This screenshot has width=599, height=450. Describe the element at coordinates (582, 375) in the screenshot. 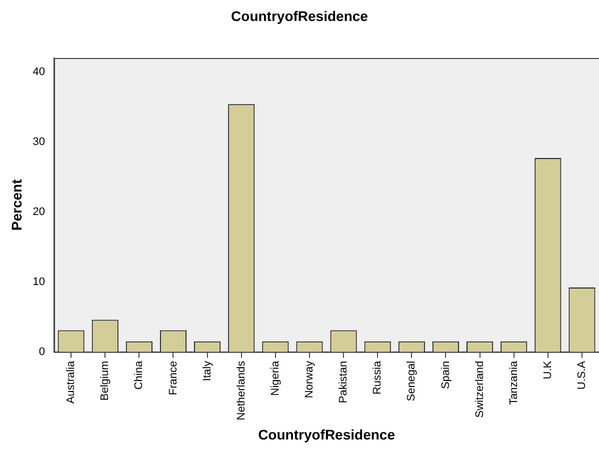

I see `x-tick-label: U.S.A` at that location.